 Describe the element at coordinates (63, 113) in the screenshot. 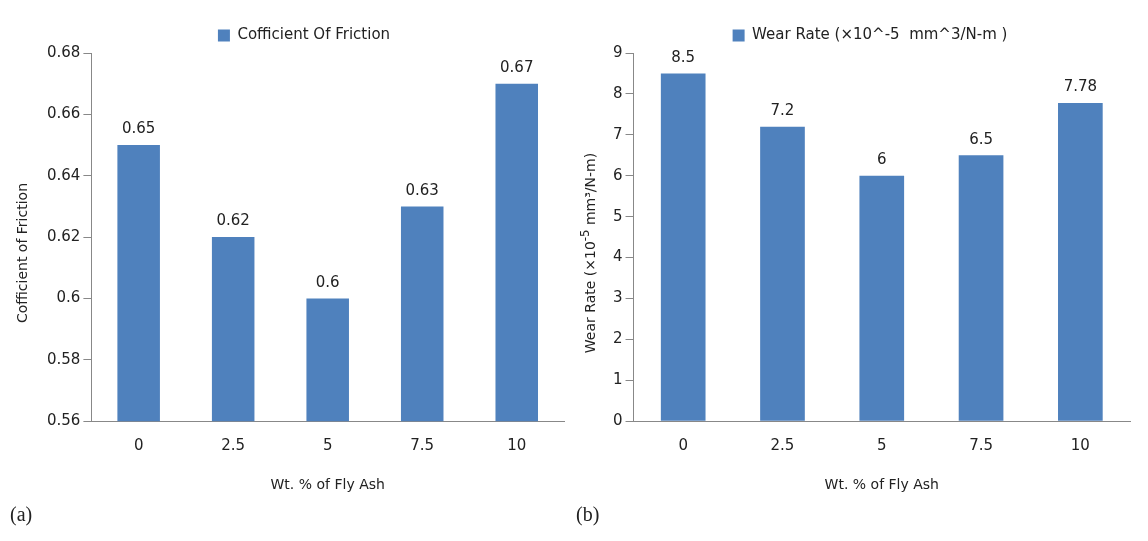

I see `y-tick-label: 0.66` at that location.